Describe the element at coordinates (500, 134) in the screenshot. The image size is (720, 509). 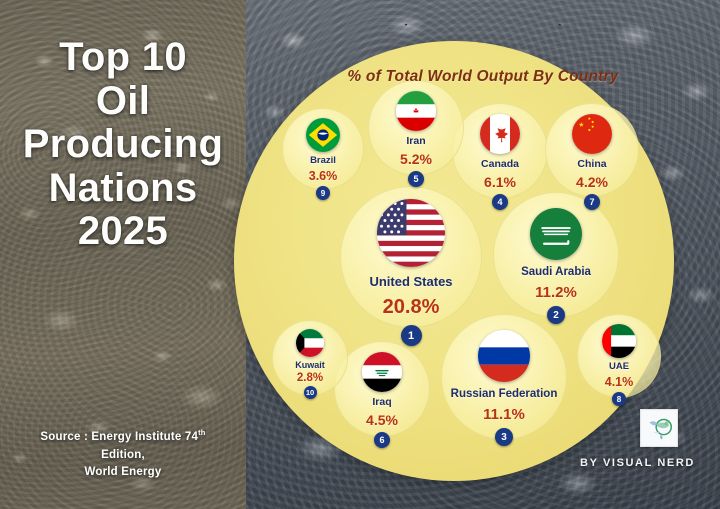
I see `flag-canada` at that location.